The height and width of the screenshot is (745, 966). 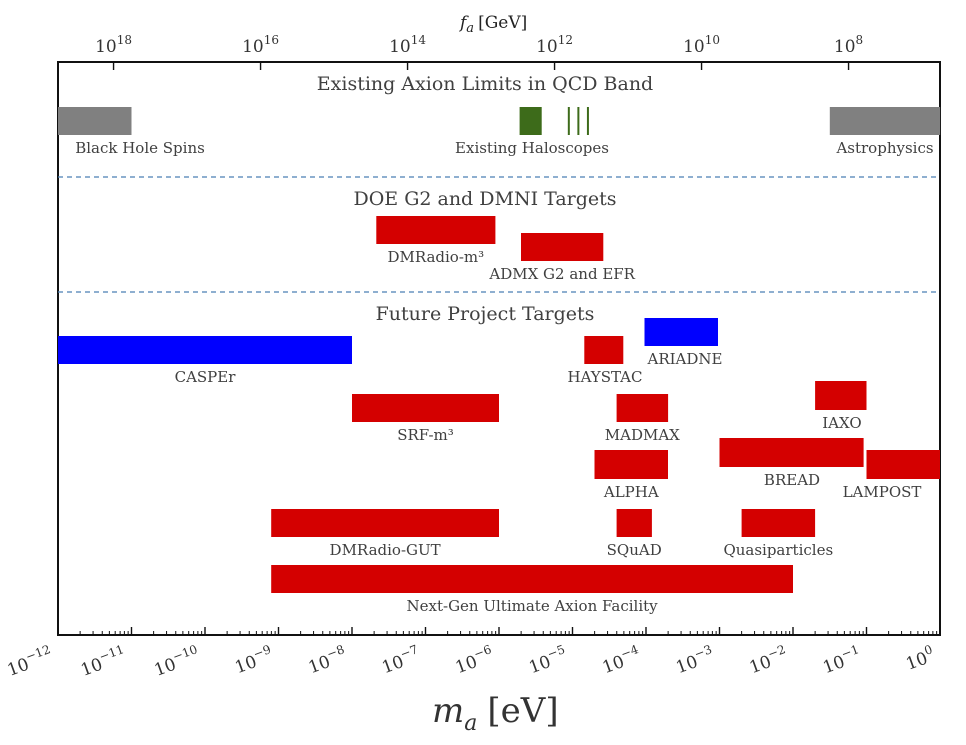 I want to click on label-astrophysics: Astrophysics, so click(x=884, y=148).